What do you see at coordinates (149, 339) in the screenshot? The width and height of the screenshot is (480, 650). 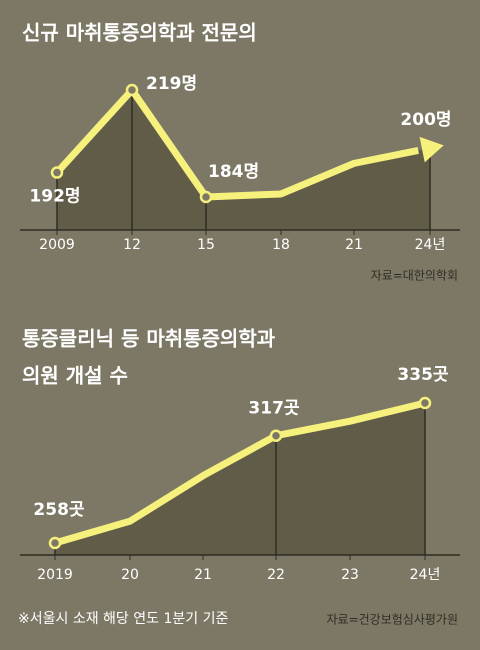 I see `chart-title: 통증클리닉 등 마취통증의학과` at bounding box center [149, 339].